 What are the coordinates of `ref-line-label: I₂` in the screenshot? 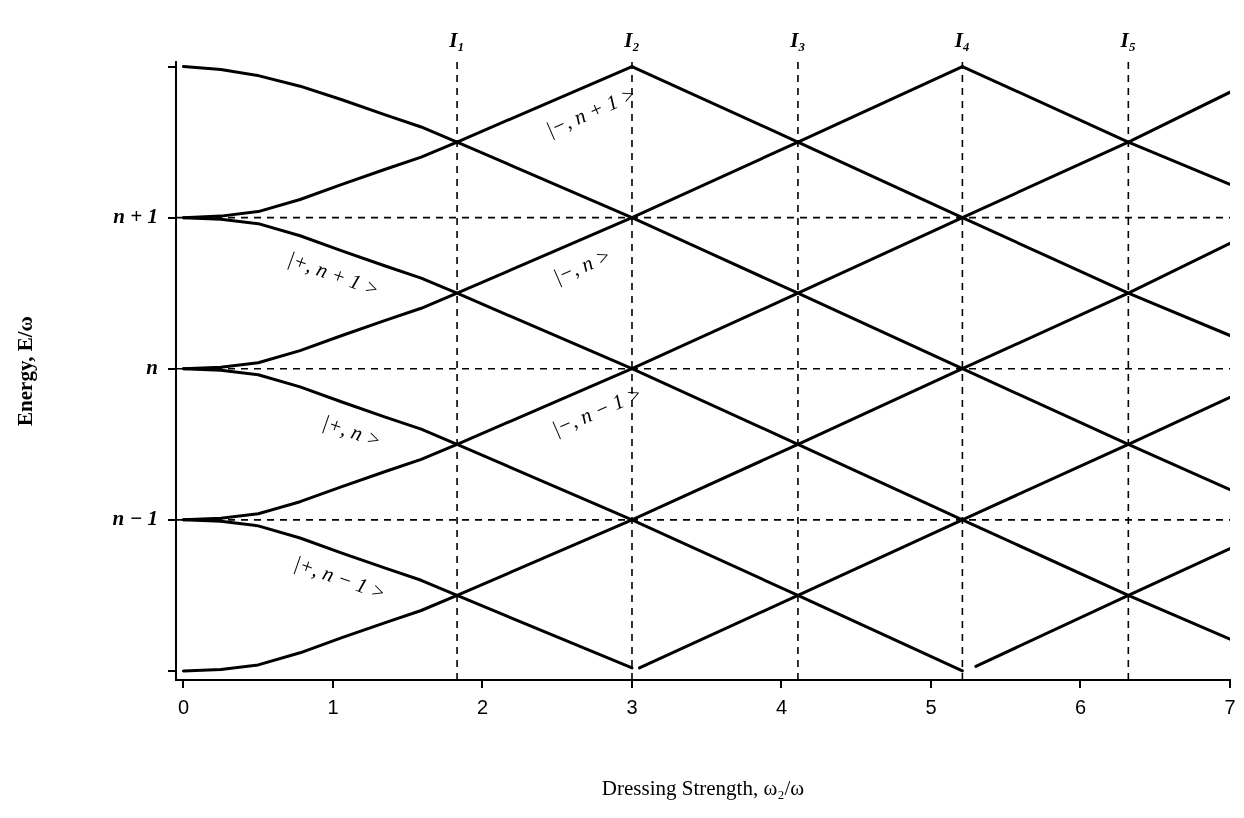 It's located at (631, 40).